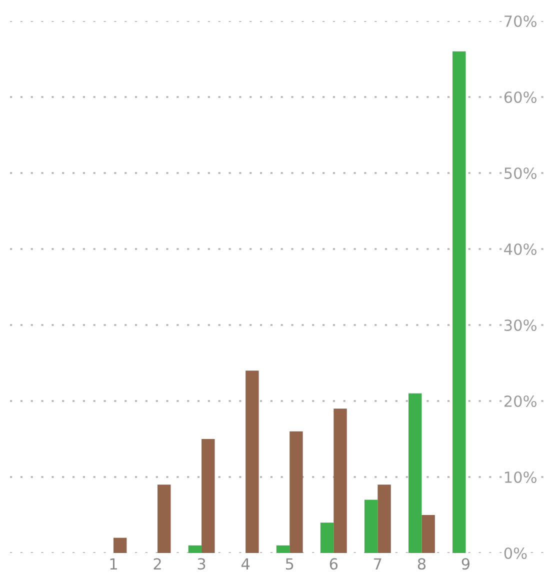  Describe the element at coordinates (157, 564) in the screenshot. I see `x-tick-label: 2` at that location.